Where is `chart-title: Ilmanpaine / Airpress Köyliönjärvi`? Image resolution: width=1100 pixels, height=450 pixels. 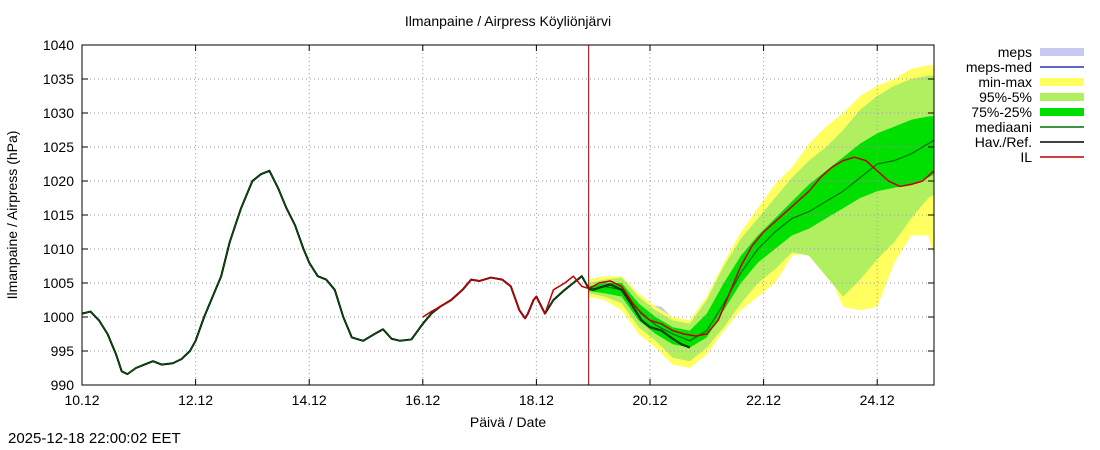 chart-title: Ilmanpaine / Airpress Köyliönjärvi is located at coordinates (508, 21).